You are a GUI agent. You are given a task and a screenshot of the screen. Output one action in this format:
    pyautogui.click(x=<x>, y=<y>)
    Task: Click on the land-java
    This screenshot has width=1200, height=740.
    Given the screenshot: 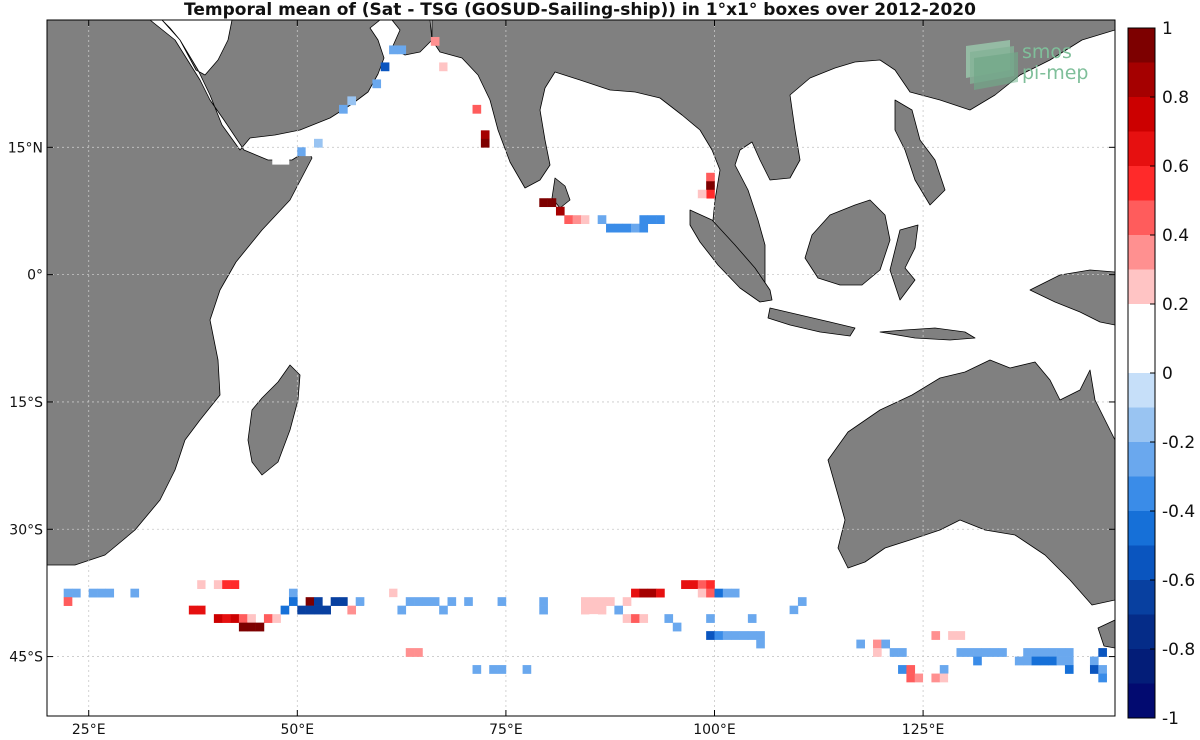 What is the action you would take?
    pyautogui.click(x=811, y=322)
    